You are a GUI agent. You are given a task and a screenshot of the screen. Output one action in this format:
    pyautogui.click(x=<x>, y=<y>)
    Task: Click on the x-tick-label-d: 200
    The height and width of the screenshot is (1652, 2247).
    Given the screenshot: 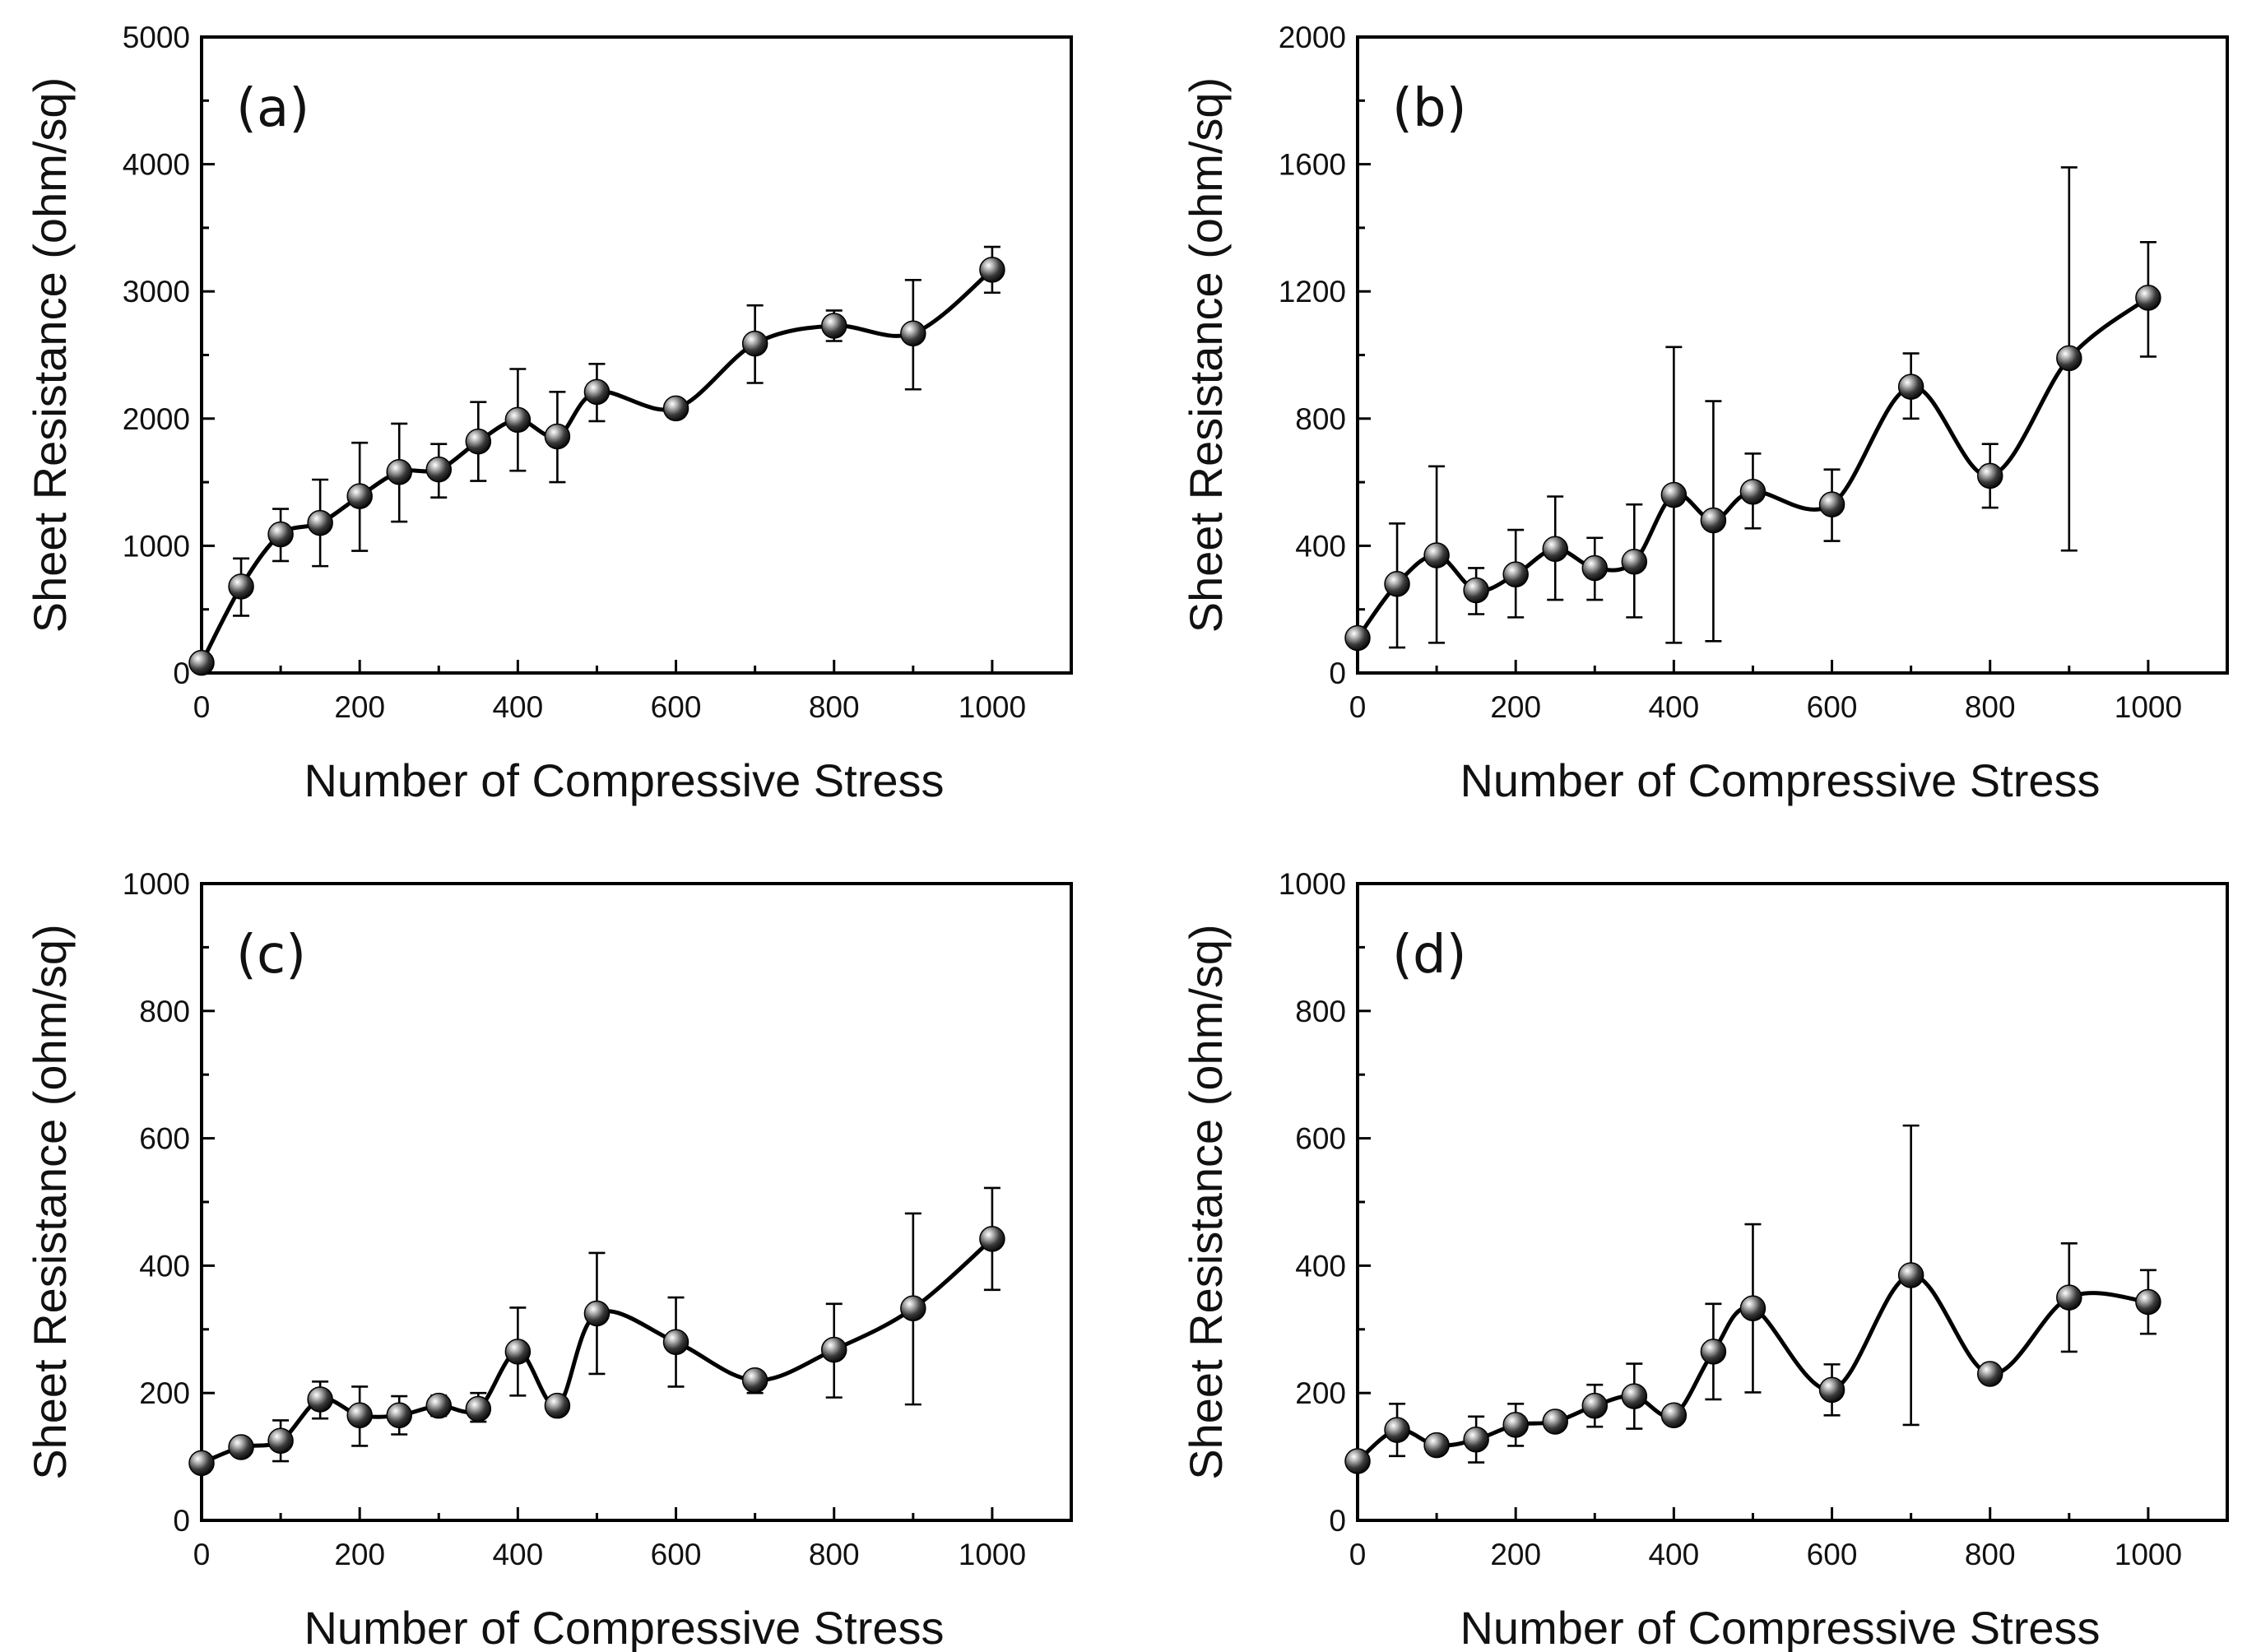 What is the action you would take?
    pyautogui.click(x=1515, y=1554)
    